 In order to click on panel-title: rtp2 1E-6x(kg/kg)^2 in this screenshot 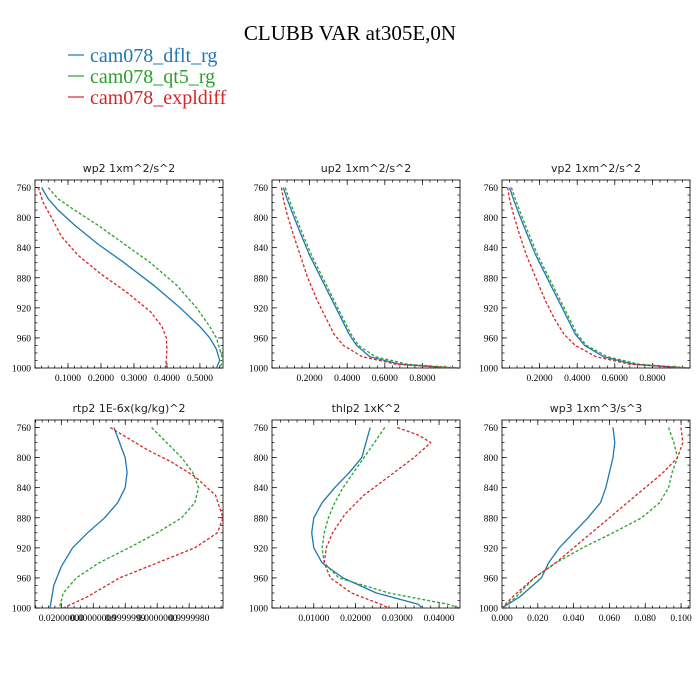, I will do `click(129, 408)`.